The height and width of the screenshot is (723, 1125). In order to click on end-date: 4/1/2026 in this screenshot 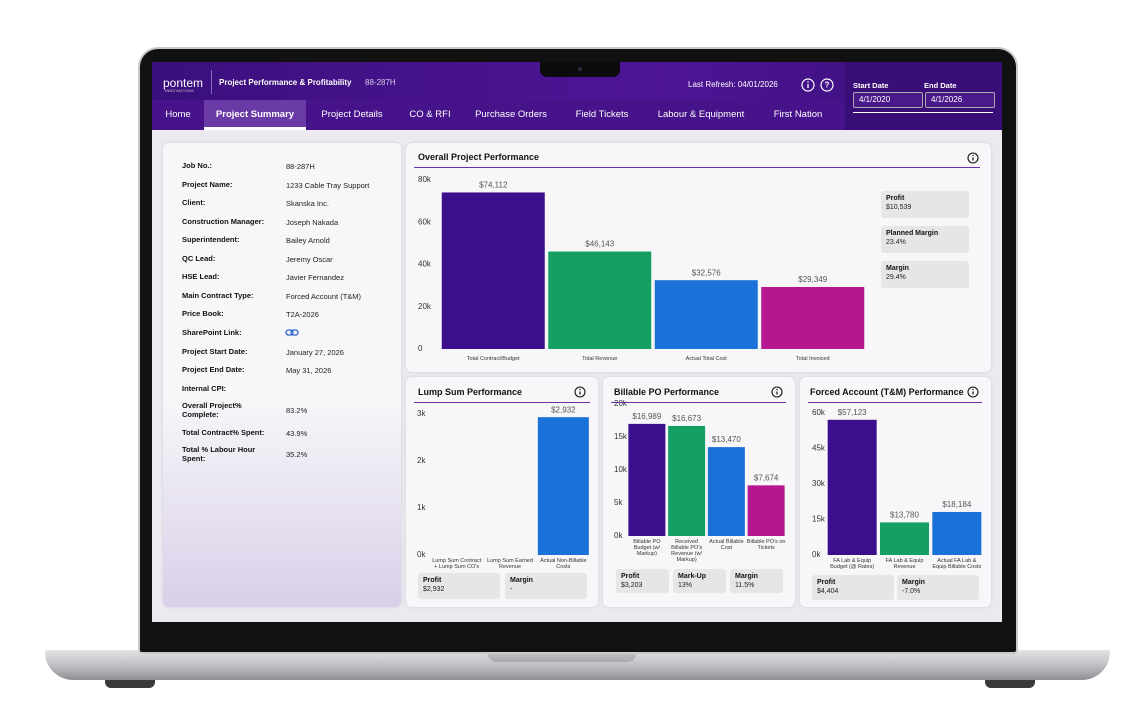, I will do `click(947, 99)`.